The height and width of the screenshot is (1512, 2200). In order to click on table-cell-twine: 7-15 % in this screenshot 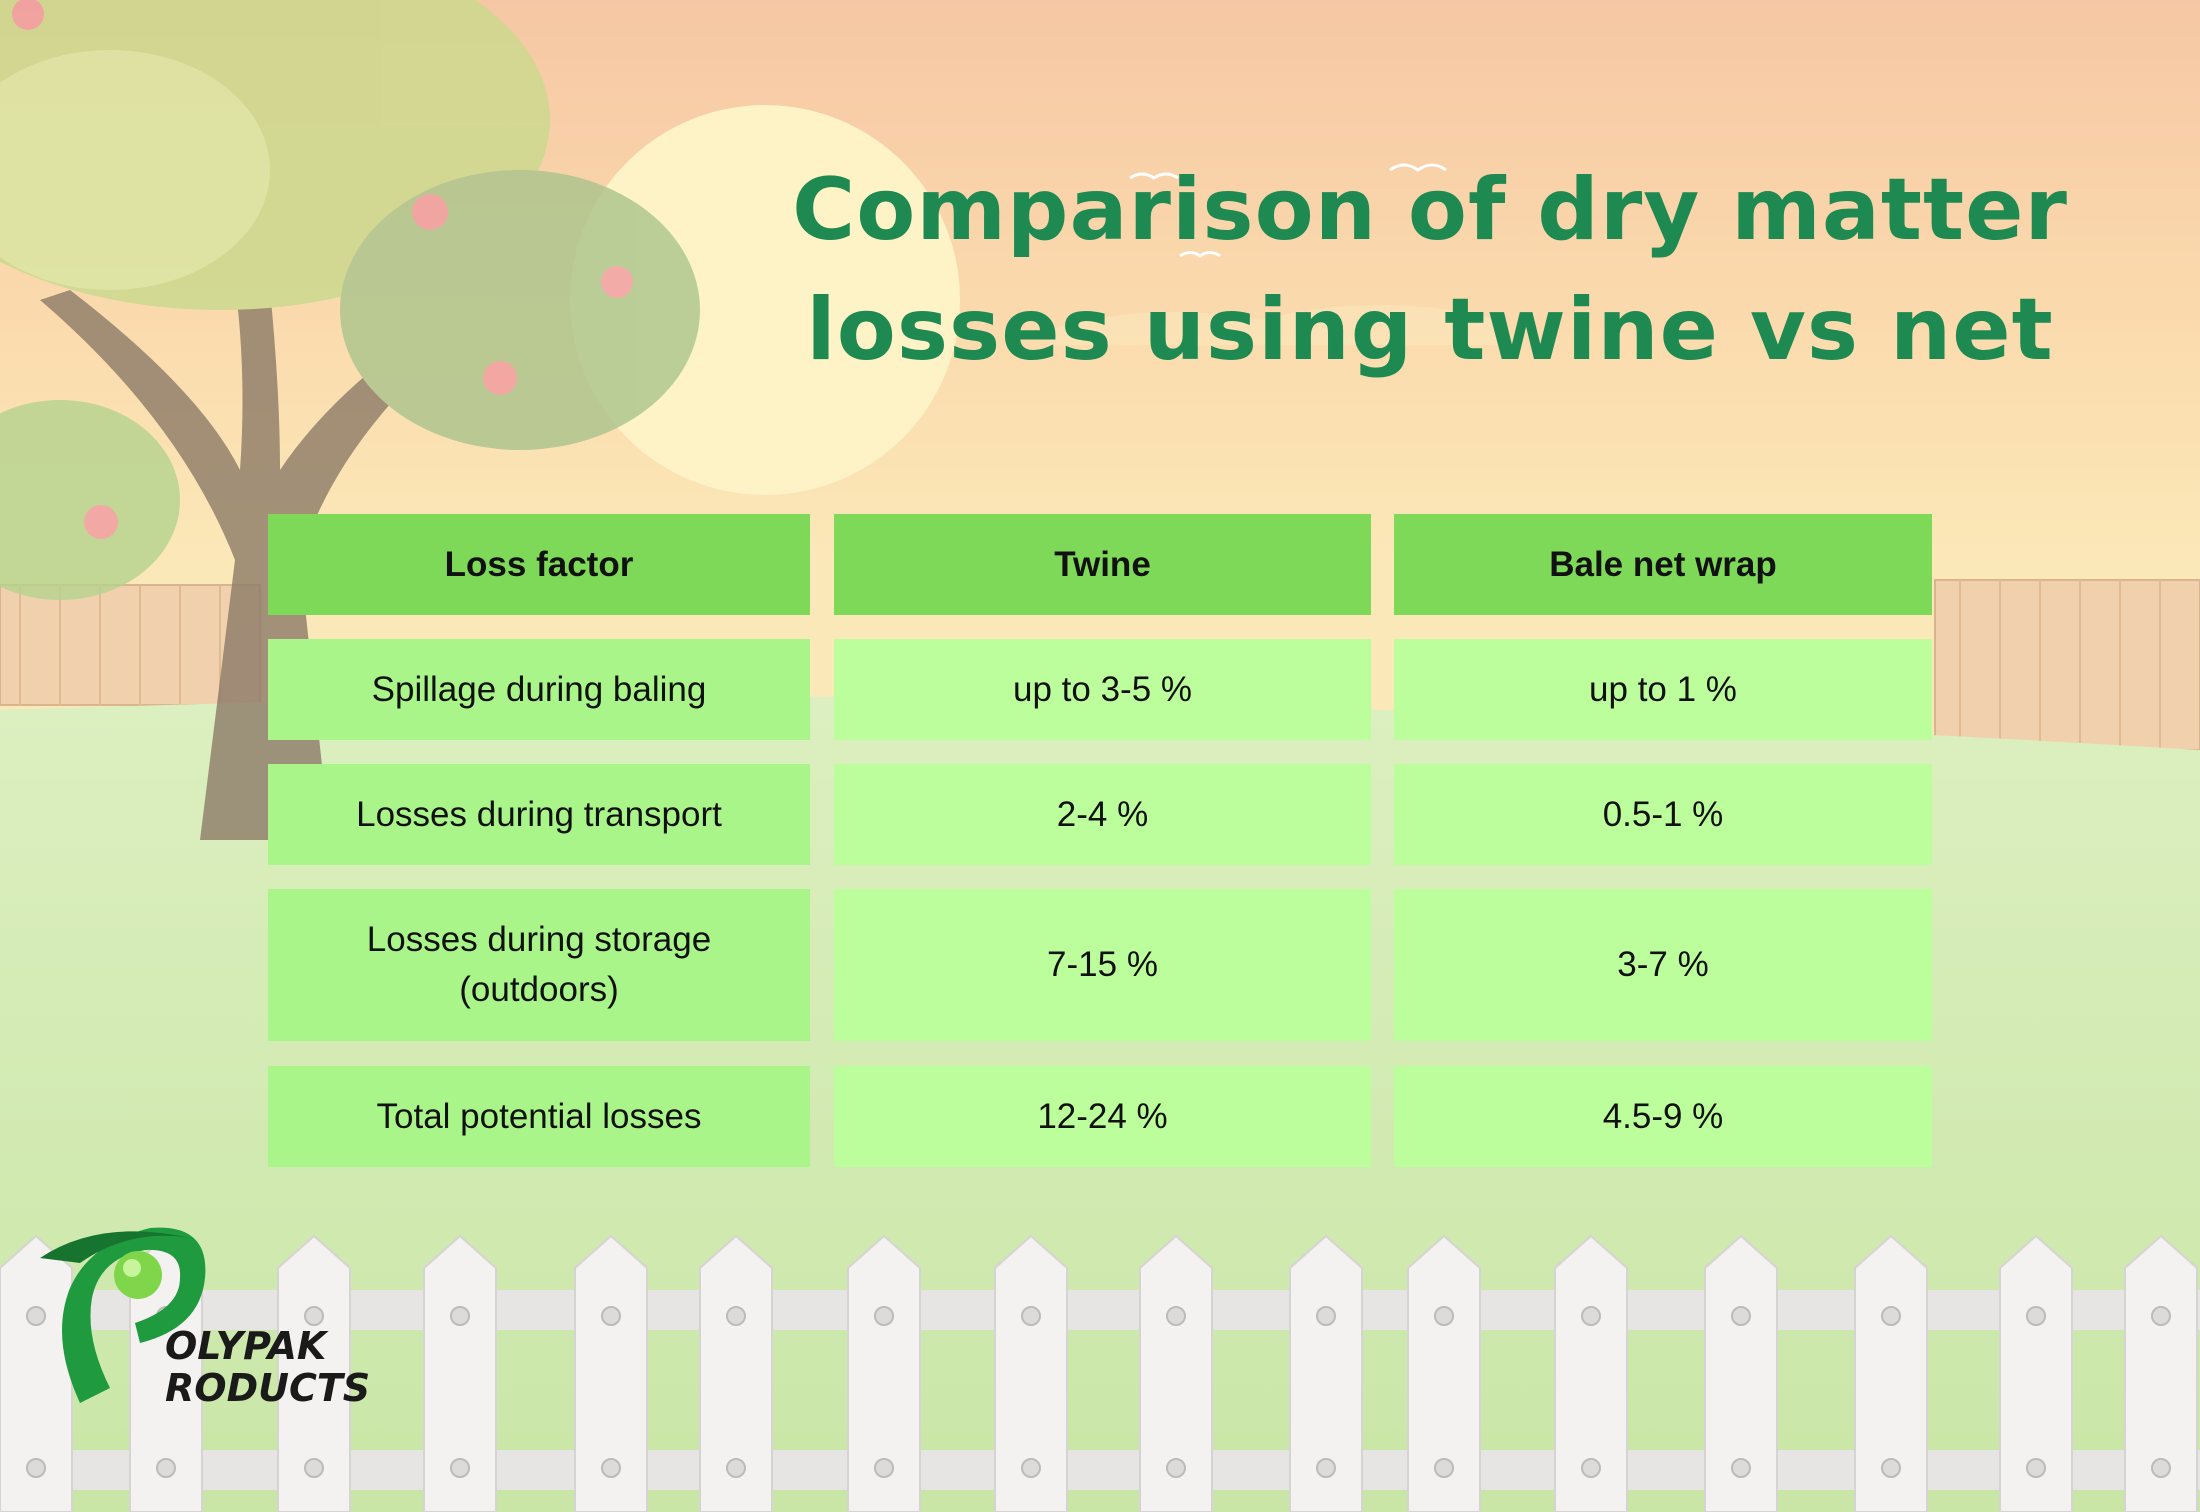, I will do `click(1102, 965)`.